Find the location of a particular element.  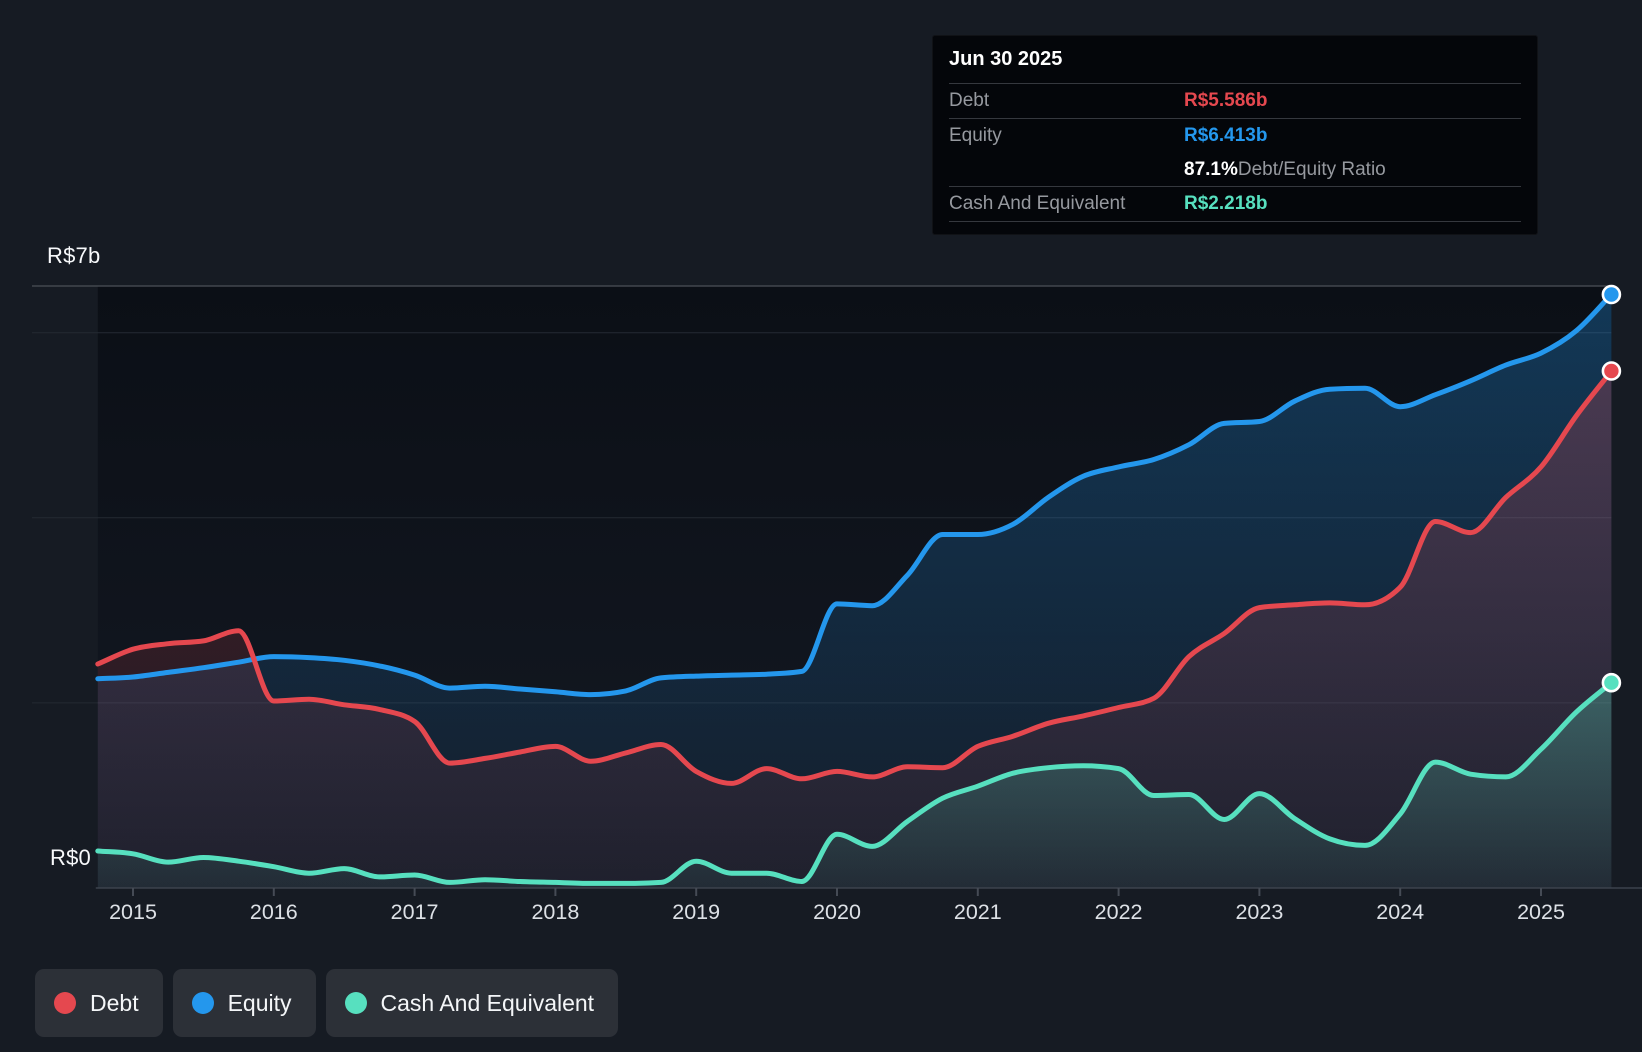

x-tick-label: 2017 is located at coordinates (415, 912).